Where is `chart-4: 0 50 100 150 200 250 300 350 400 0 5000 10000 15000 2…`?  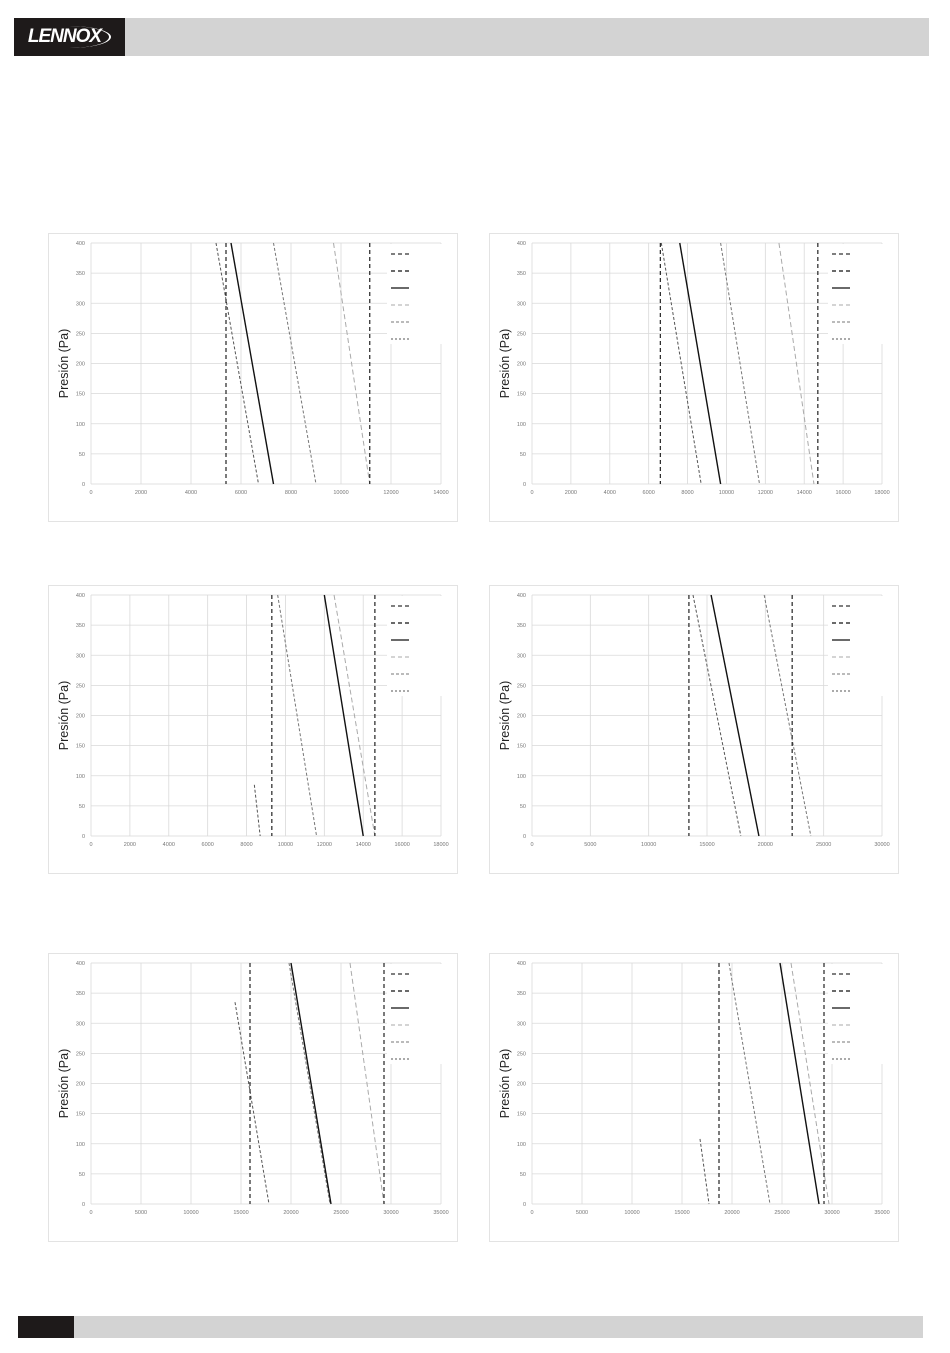
chart-4: 0 50 100 150 200 250 300 350 400 0 5000 10000 15000 2… is located at coordinates (694, 729).